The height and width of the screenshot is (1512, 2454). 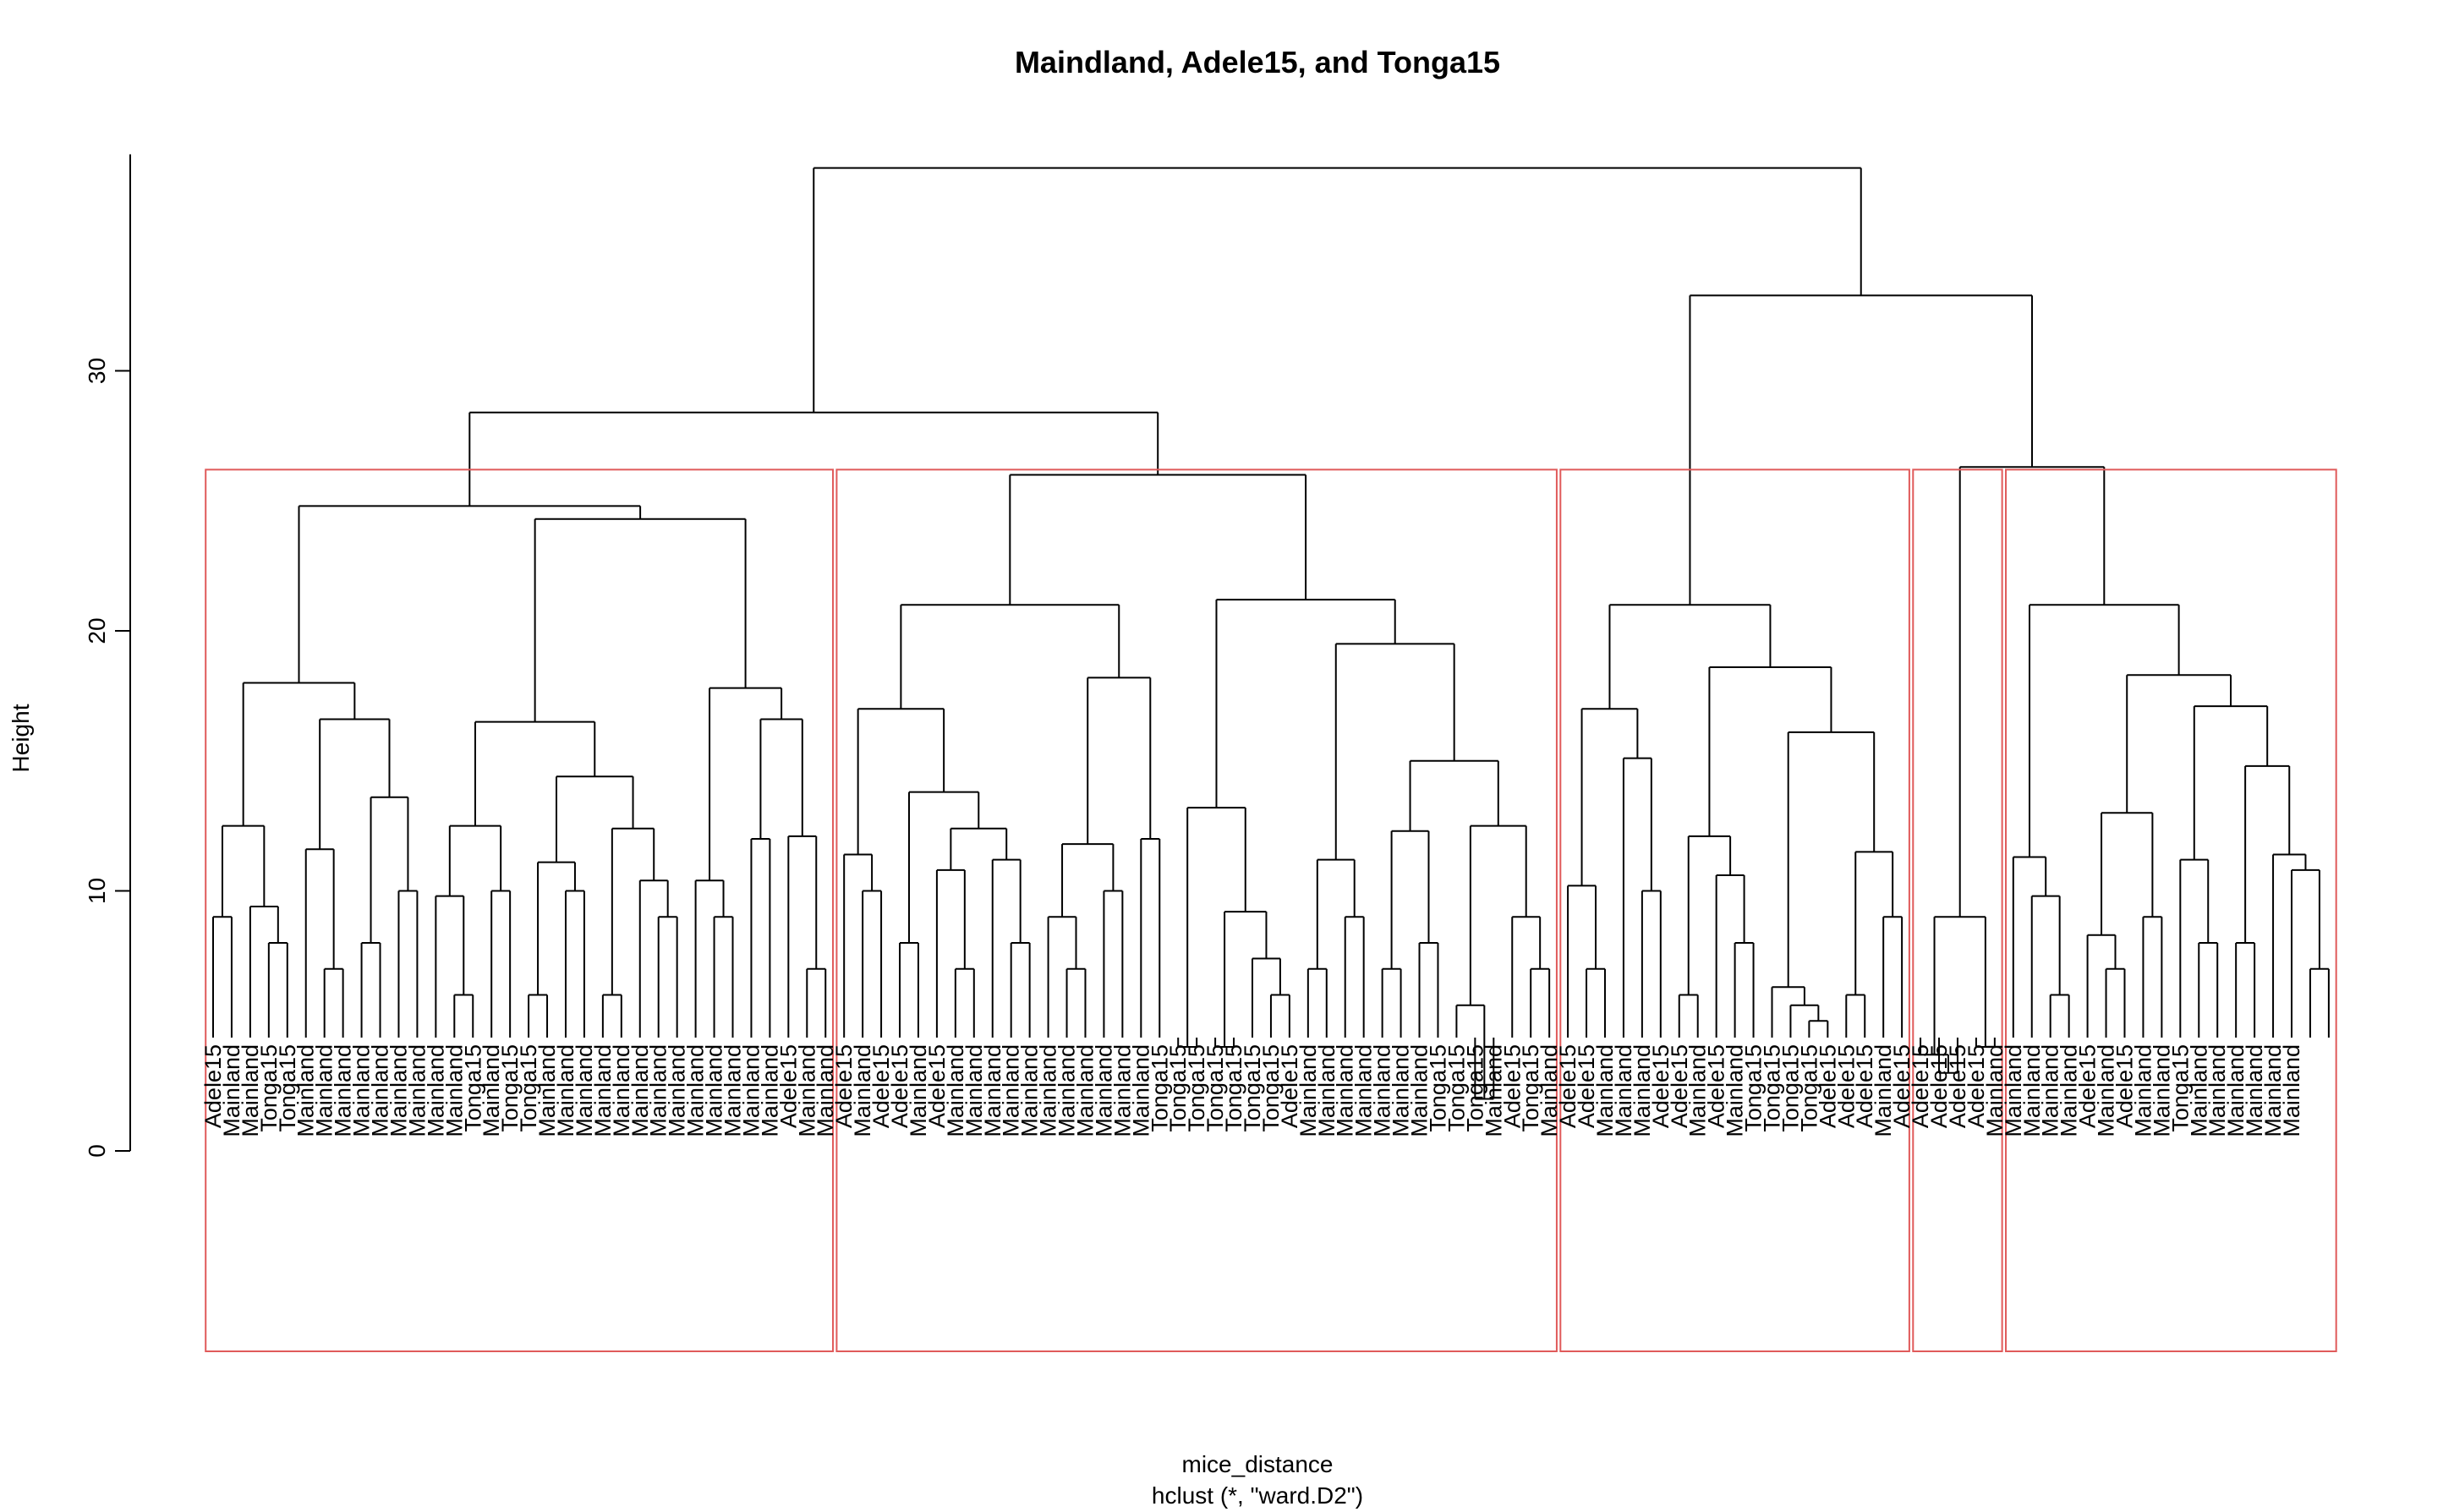 I want to click on x-axis-sublabel: hclust (*, "ward.D2"), so click(x=1257, y=1495).